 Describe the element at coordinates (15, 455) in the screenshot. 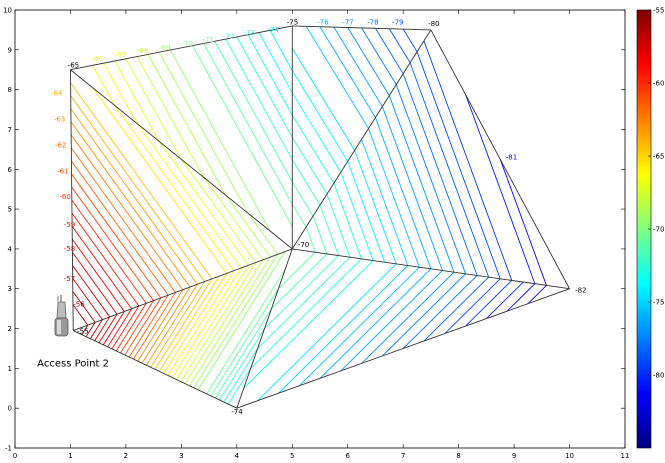

I see `x-tick-label: 0` at that location.